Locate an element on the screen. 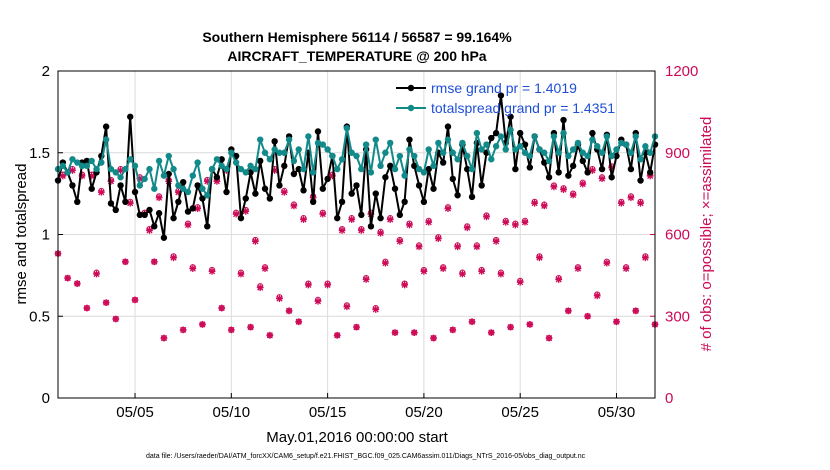  left-y-tick-label: 0 is located at coordinates (46, 398).